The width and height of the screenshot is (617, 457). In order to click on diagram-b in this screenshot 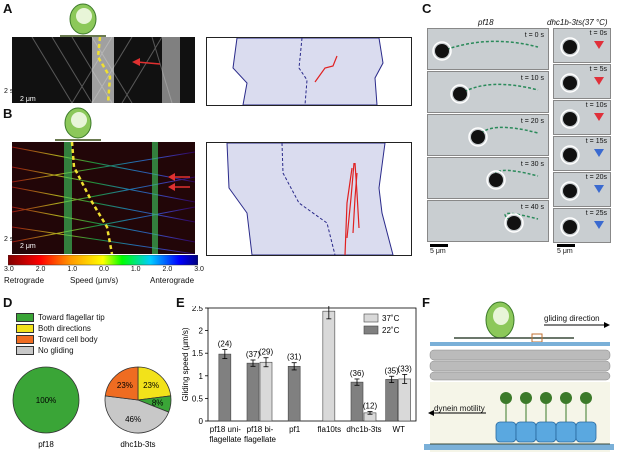, I will do `click(309, 199)`.